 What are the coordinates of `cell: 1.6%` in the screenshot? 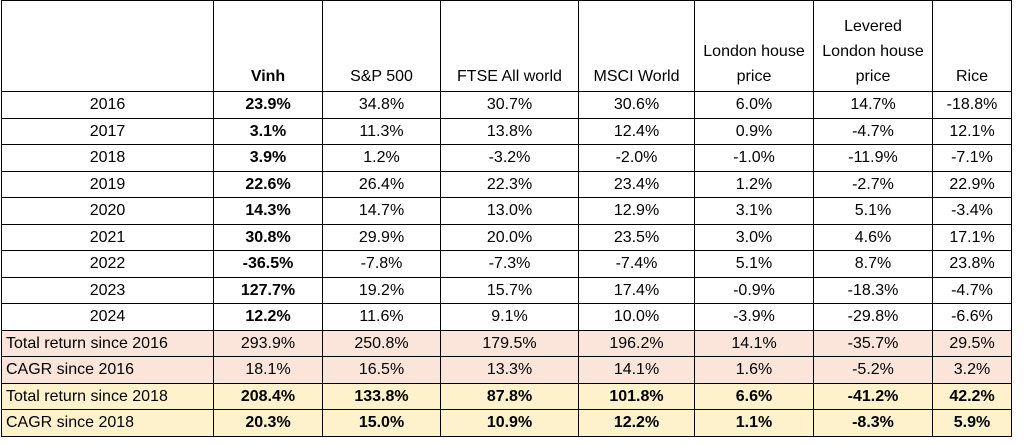 It's located at (754, 370).